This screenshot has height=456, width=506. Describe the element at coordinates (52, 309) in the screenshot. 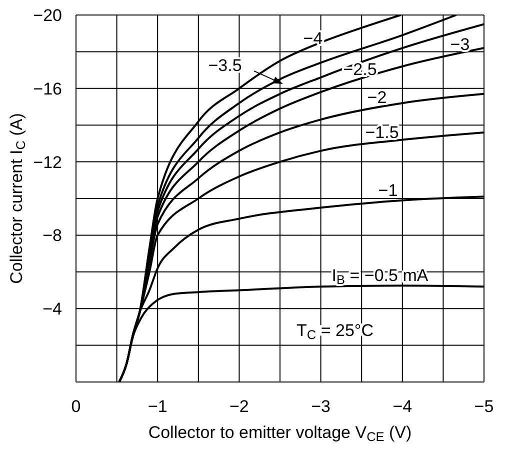

I see `y-tick-label: −4` at that location.